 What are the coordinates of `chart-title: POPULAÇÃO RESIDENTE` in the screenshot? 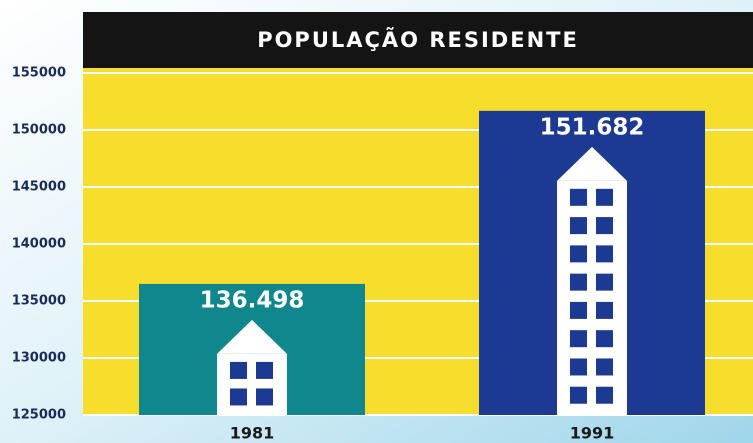 It's located at (418, 39).